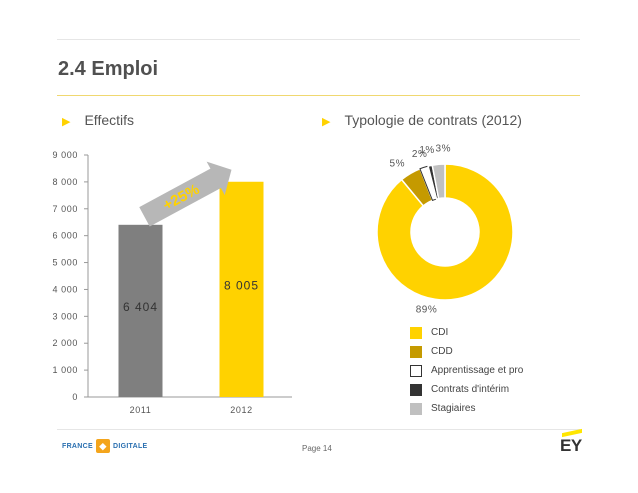 The width and height of the screenshot is (638, 493). I want to click on top-rule, so click(318, 39).